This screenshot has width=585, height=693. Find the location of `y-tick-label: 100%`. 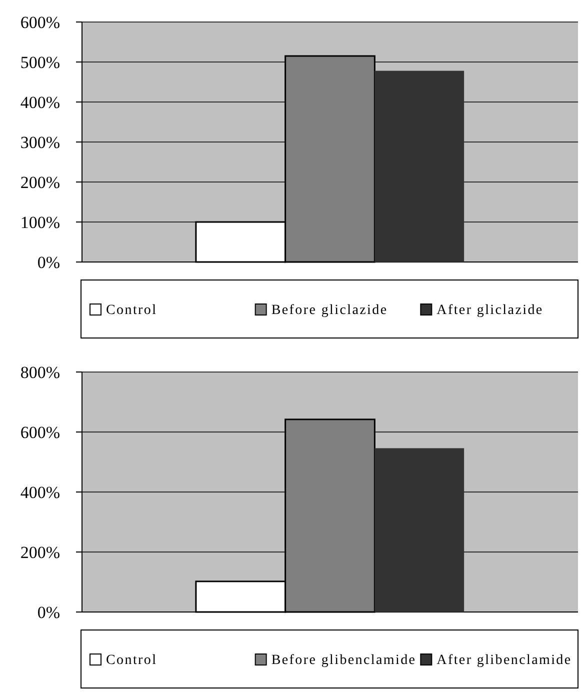

y-tick-label: 100% is located at coordinates (40, 222).